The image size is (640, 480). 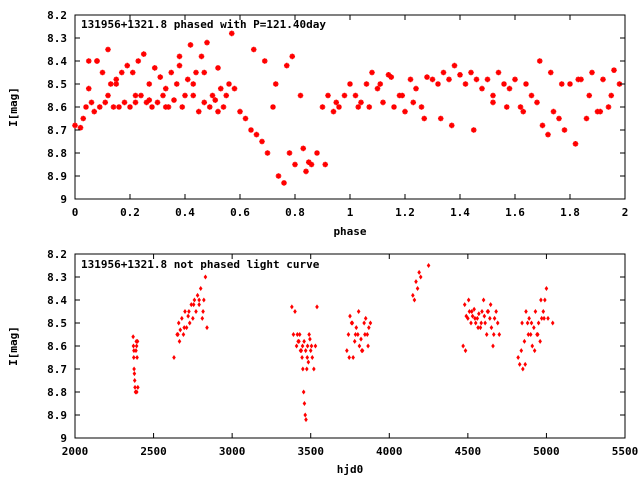 What do you see at coordinates (350, 212) in the screenshot?
I see `phased-x-tick-label: 1` at bounding box center [350, 212].